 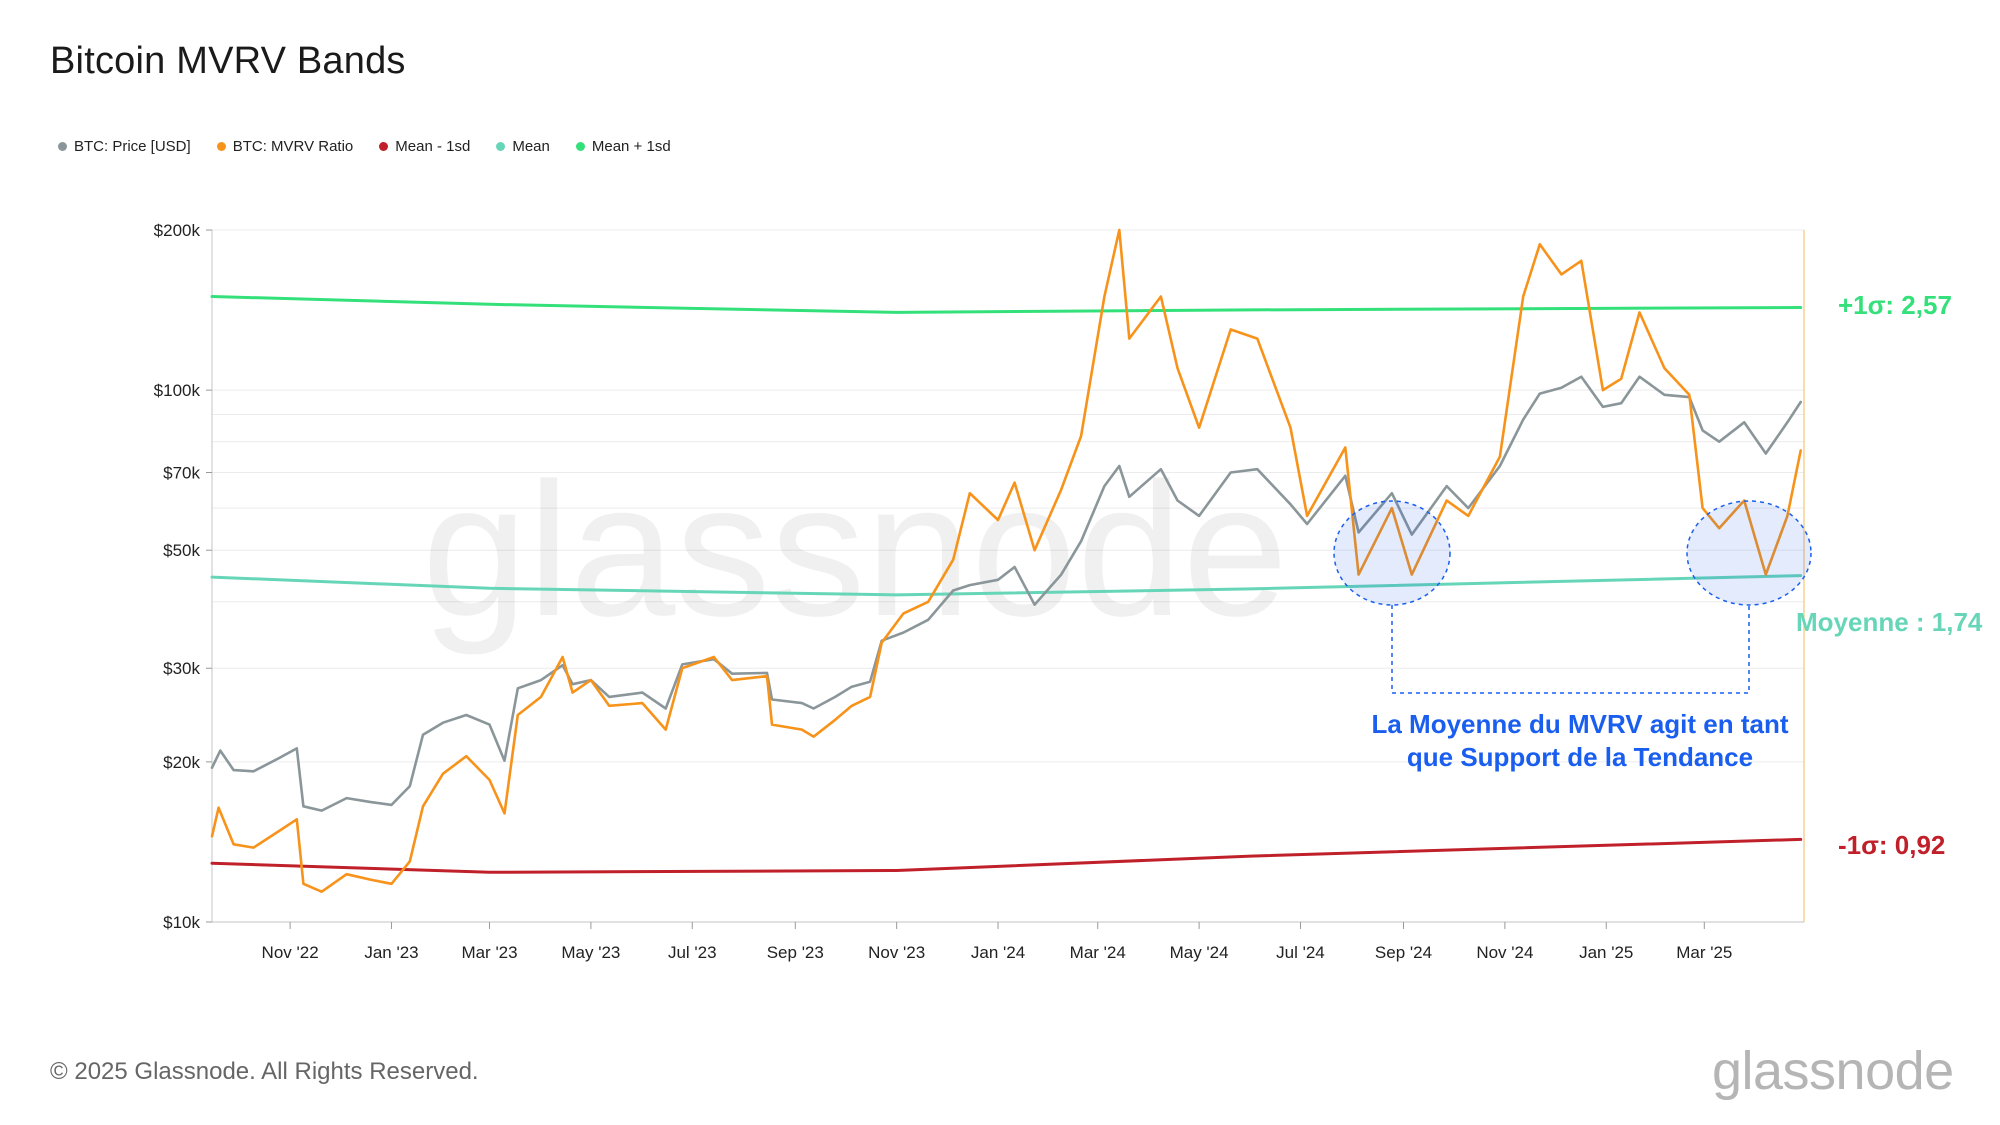 What do you see at coordinates (1006, 585) in the screenshot?
I see `series-line-mean` at bounding box center [1006, 585].